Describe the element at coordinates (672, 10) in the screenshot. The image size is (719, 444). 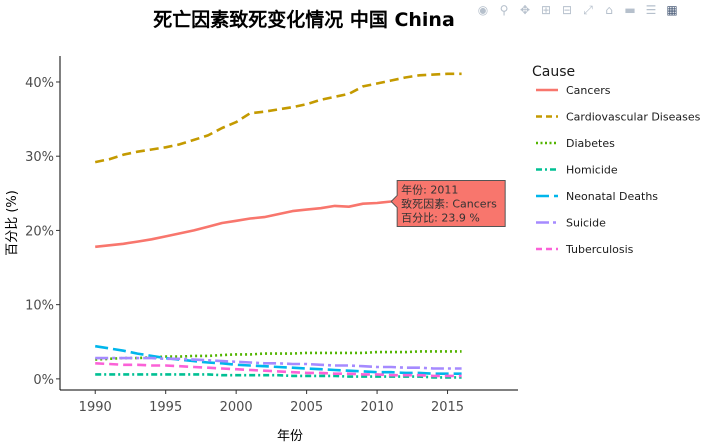
I see `plotly-logo-icon: ▦` at that location.